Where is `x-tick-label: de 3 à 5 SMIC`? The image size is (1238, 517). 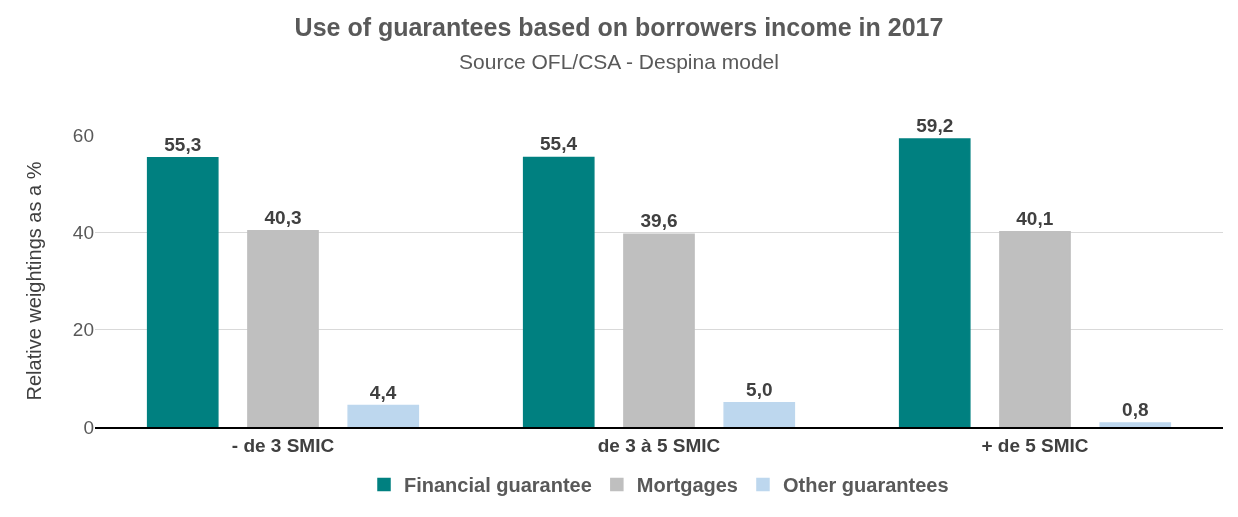
x-tick-label: de 3 à 5 SMIC is located at coordinates (659, 445).